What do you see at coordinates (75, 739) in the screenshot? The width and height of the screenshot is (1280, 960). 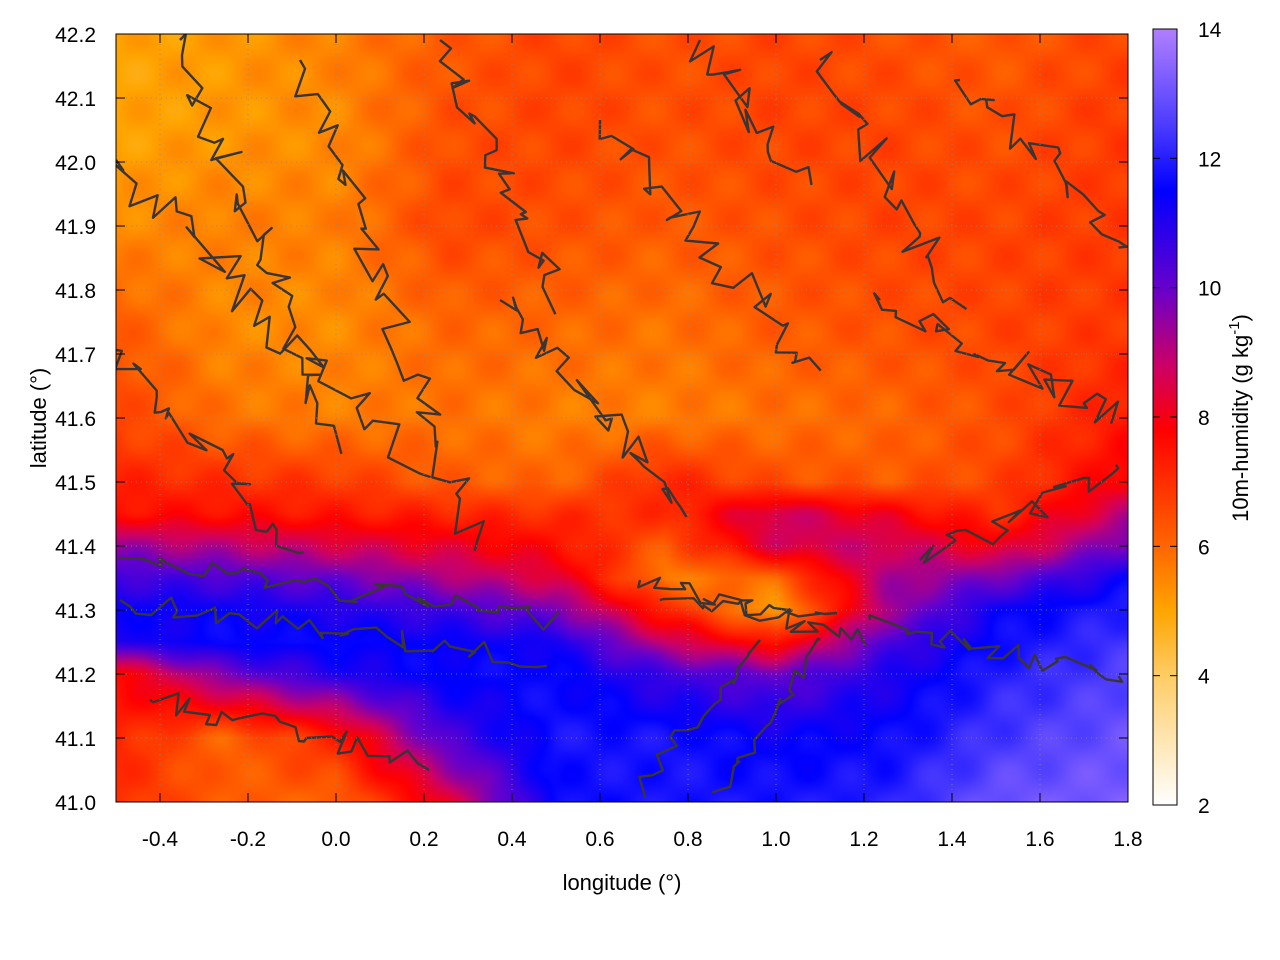 I see `y-tick-label: 41.1` at bounding box center [75, 739].